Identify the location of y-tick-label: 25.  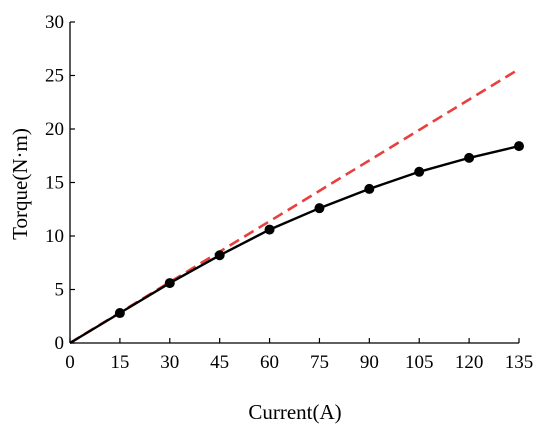
(54, 76).